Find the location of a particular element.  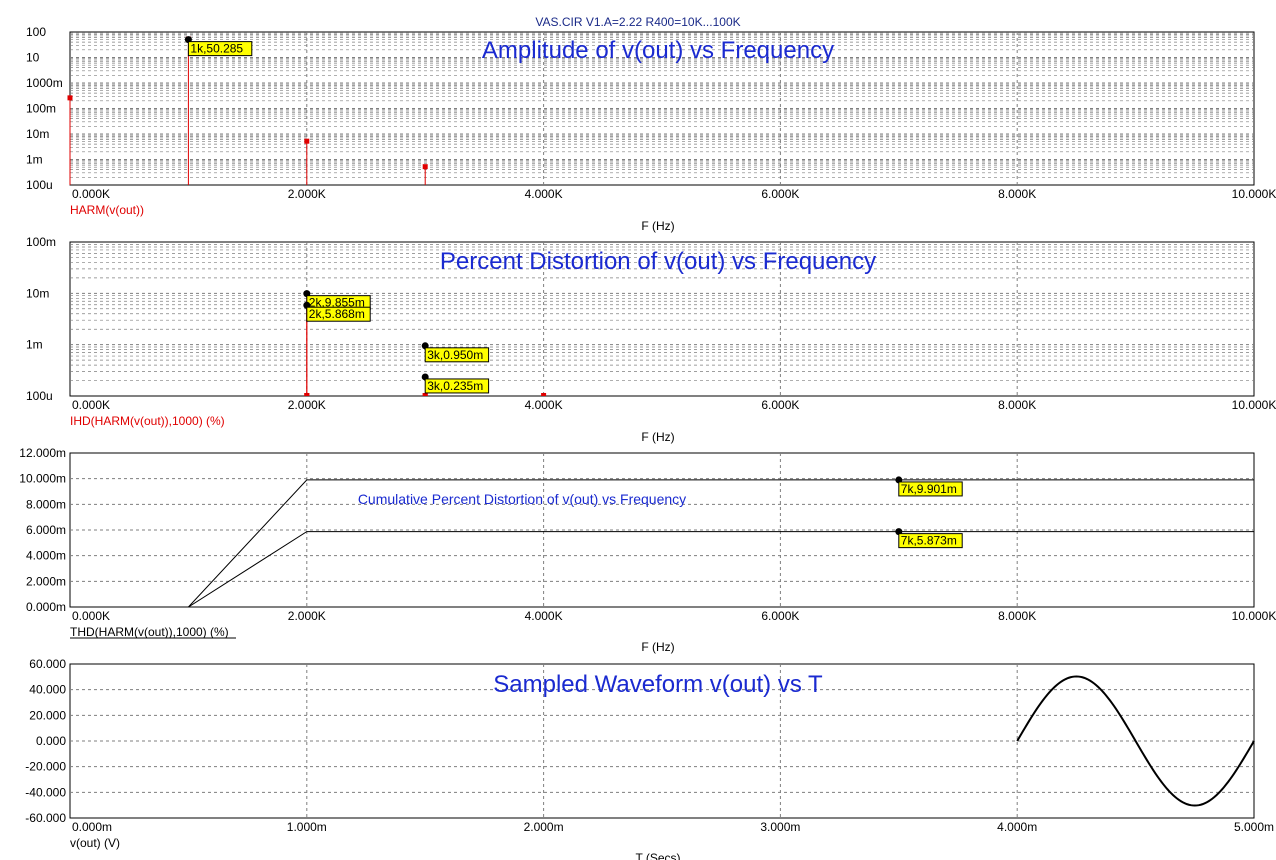

annotation-label: 3k,0.950m is located at coordinates (455, 355).